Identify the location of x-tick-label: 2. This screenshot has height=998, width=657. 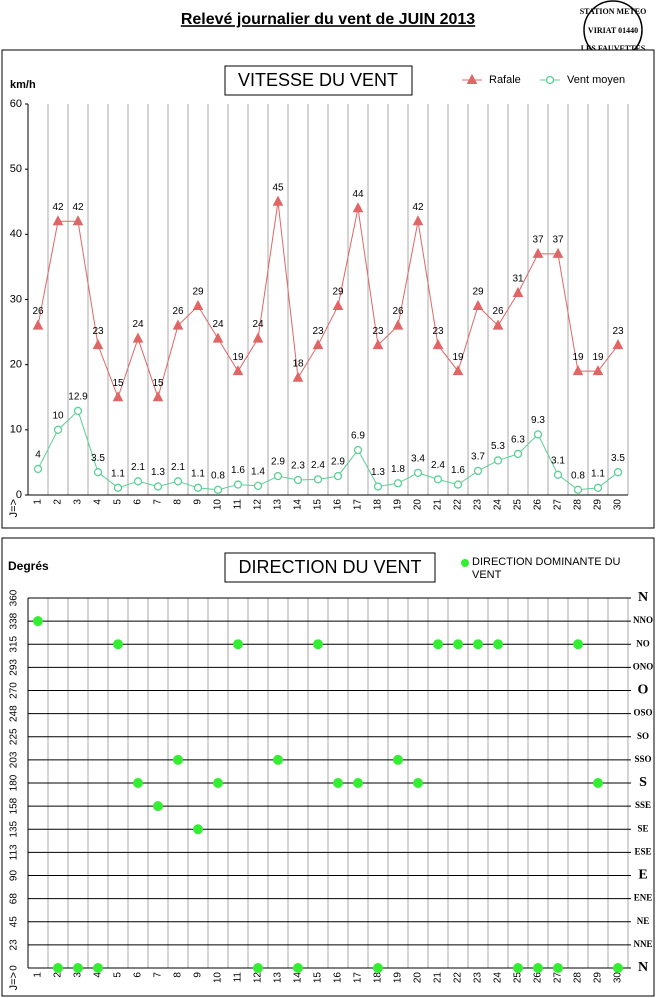
(58, 502).